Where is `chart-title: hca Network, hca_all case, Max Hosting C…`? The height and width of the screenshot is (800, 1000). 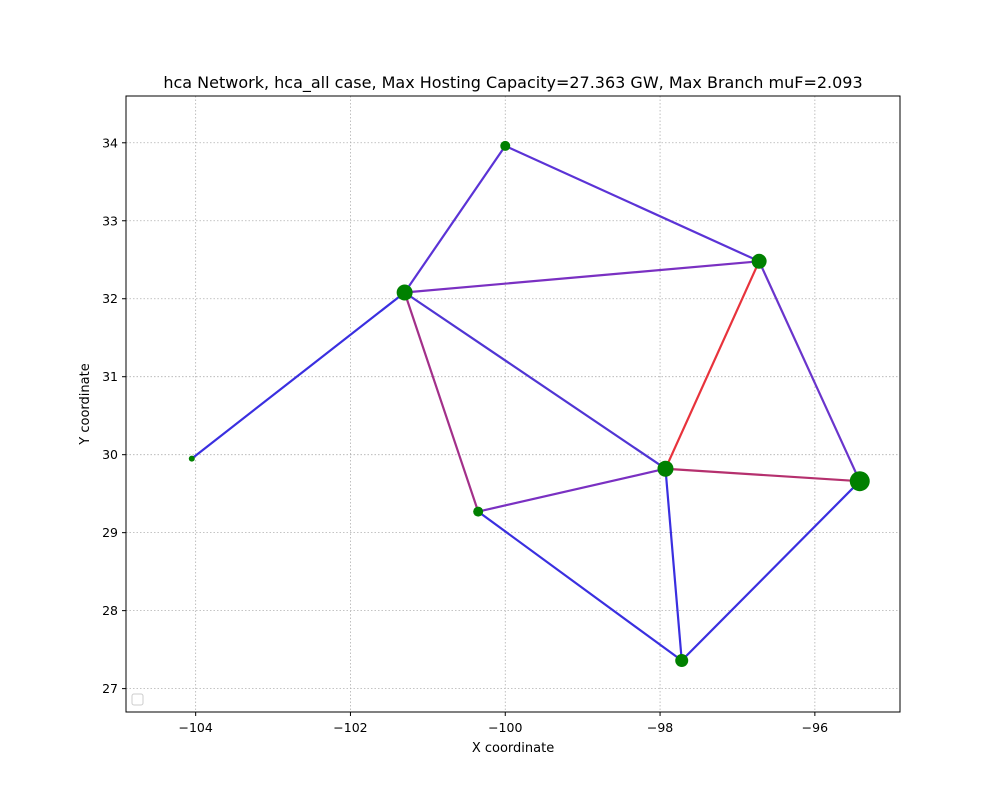 chart-title: hca Network, hca_all case, Max Hosting C… is located at coordinates (512, 83).